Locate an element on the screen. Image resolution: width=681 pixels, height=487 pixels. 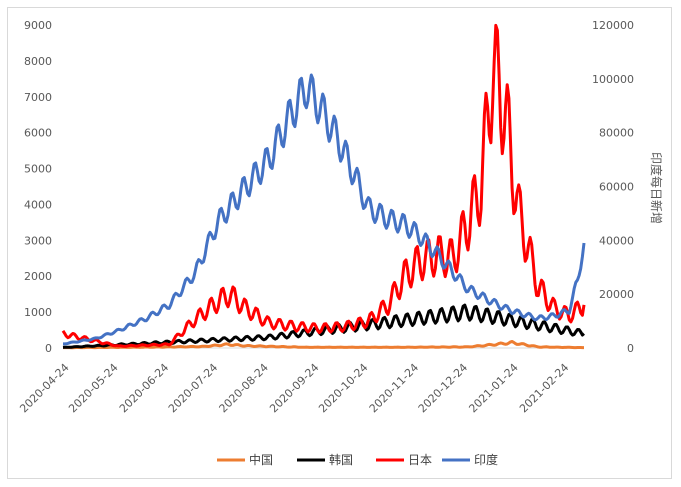
right-y-tick-label: 40000 is located at coordinates (616, 240).